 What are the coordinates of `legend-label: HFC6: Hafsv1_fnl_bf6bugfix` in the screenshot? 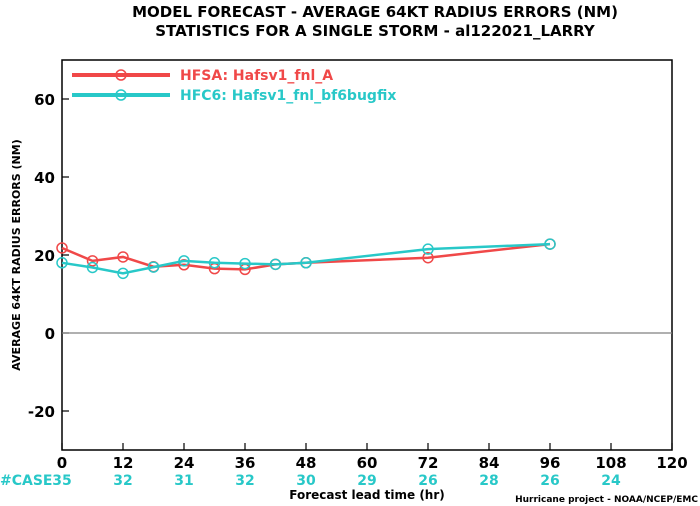 It's located at (288, 96).